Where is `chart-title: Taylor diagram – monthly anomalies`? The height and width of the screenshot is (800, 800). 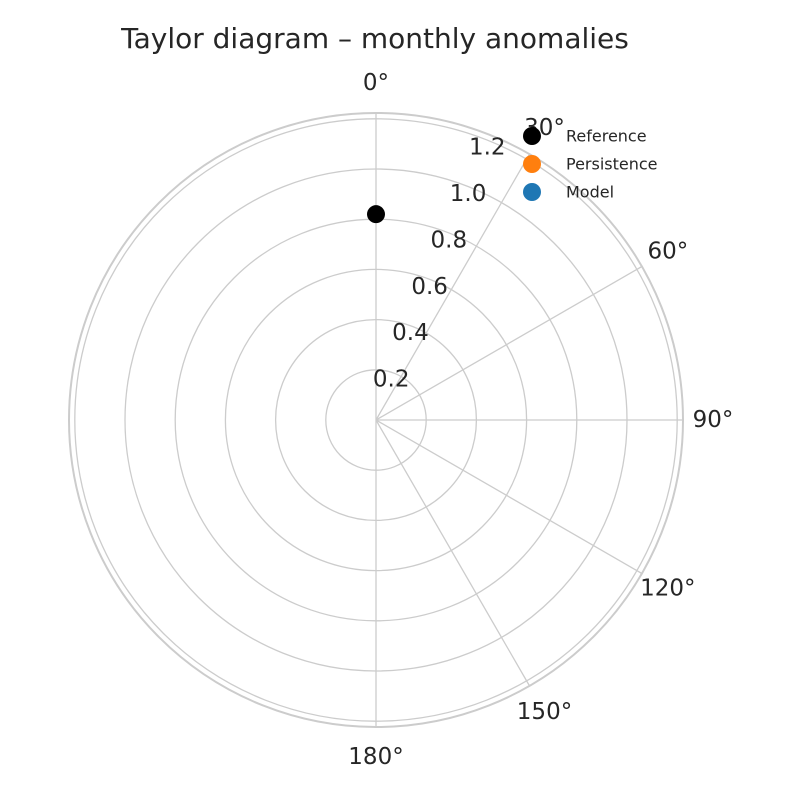
chart-title: Taylor diagram – monthly anomalies is located at coordinates (375, 38).